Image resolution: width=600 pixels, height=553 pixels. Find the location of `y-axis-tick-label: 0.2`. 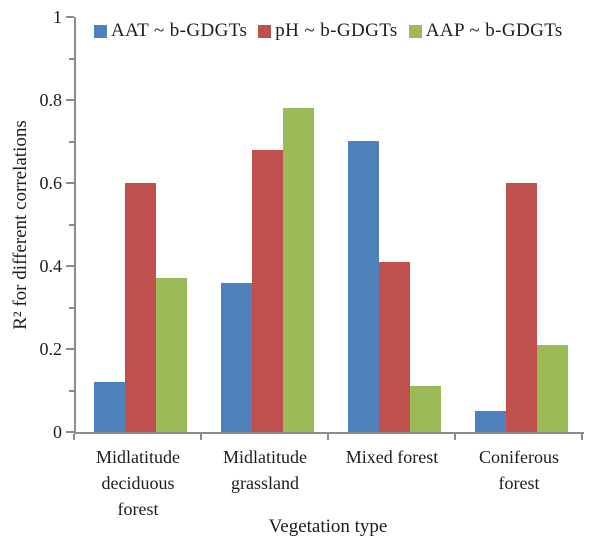

y-axis-tick-label: 0.2 is located at coordinates (51, 349).